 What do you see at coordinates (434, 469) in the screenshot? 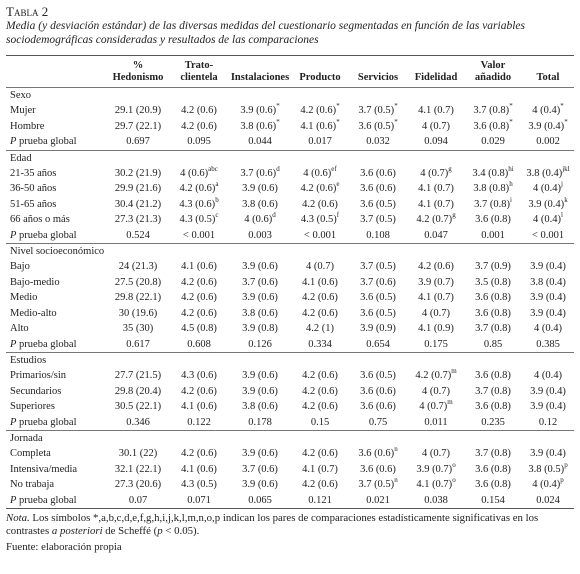
I see `cell-value: 3.9 (0.7)` at bounding box center [434, 469].